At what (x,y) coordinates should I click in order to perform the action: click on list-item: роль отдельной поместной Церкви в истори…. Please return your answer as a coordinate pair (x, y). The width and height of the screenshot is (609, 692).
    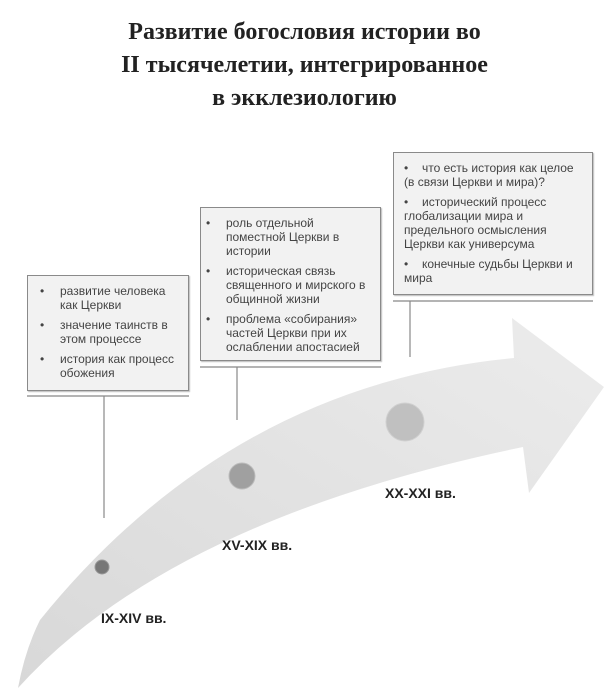
    Looking at the image, I should click on (290, 237).